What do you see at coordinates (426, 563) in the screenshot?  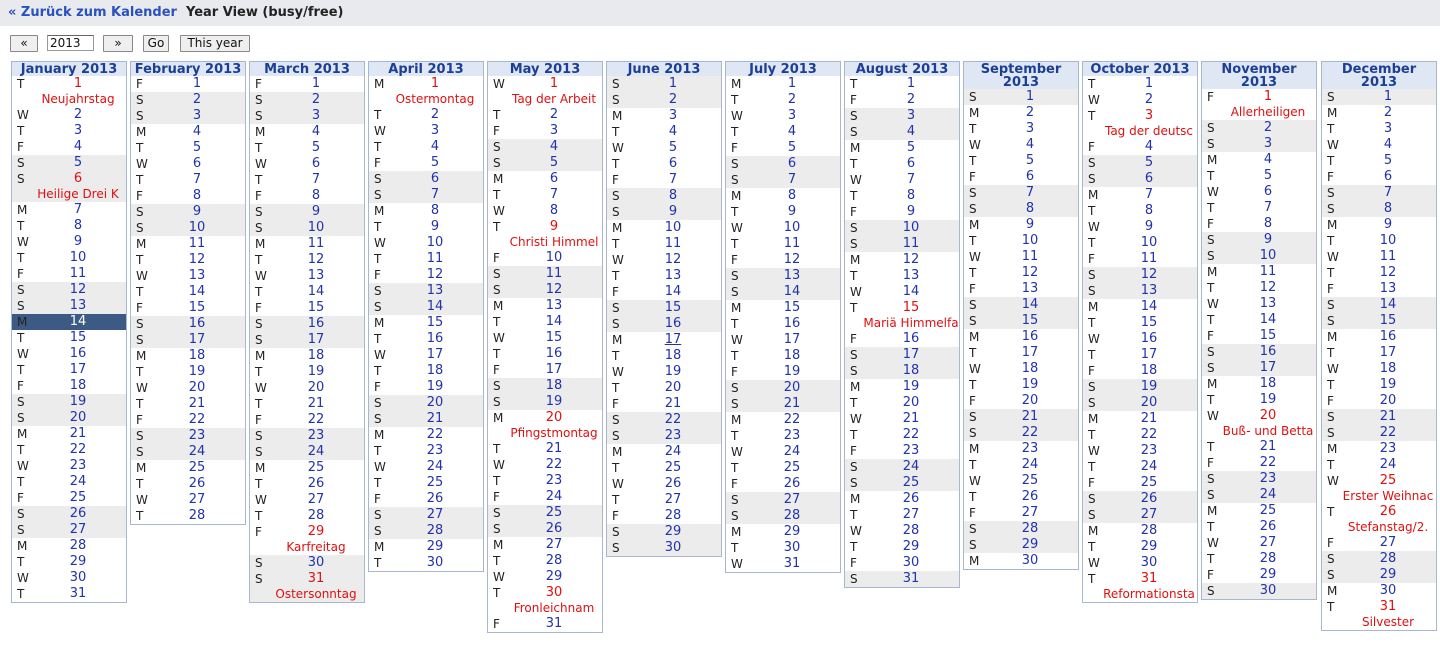 I see `day-row: T 30` at bounding box center [426, 563].